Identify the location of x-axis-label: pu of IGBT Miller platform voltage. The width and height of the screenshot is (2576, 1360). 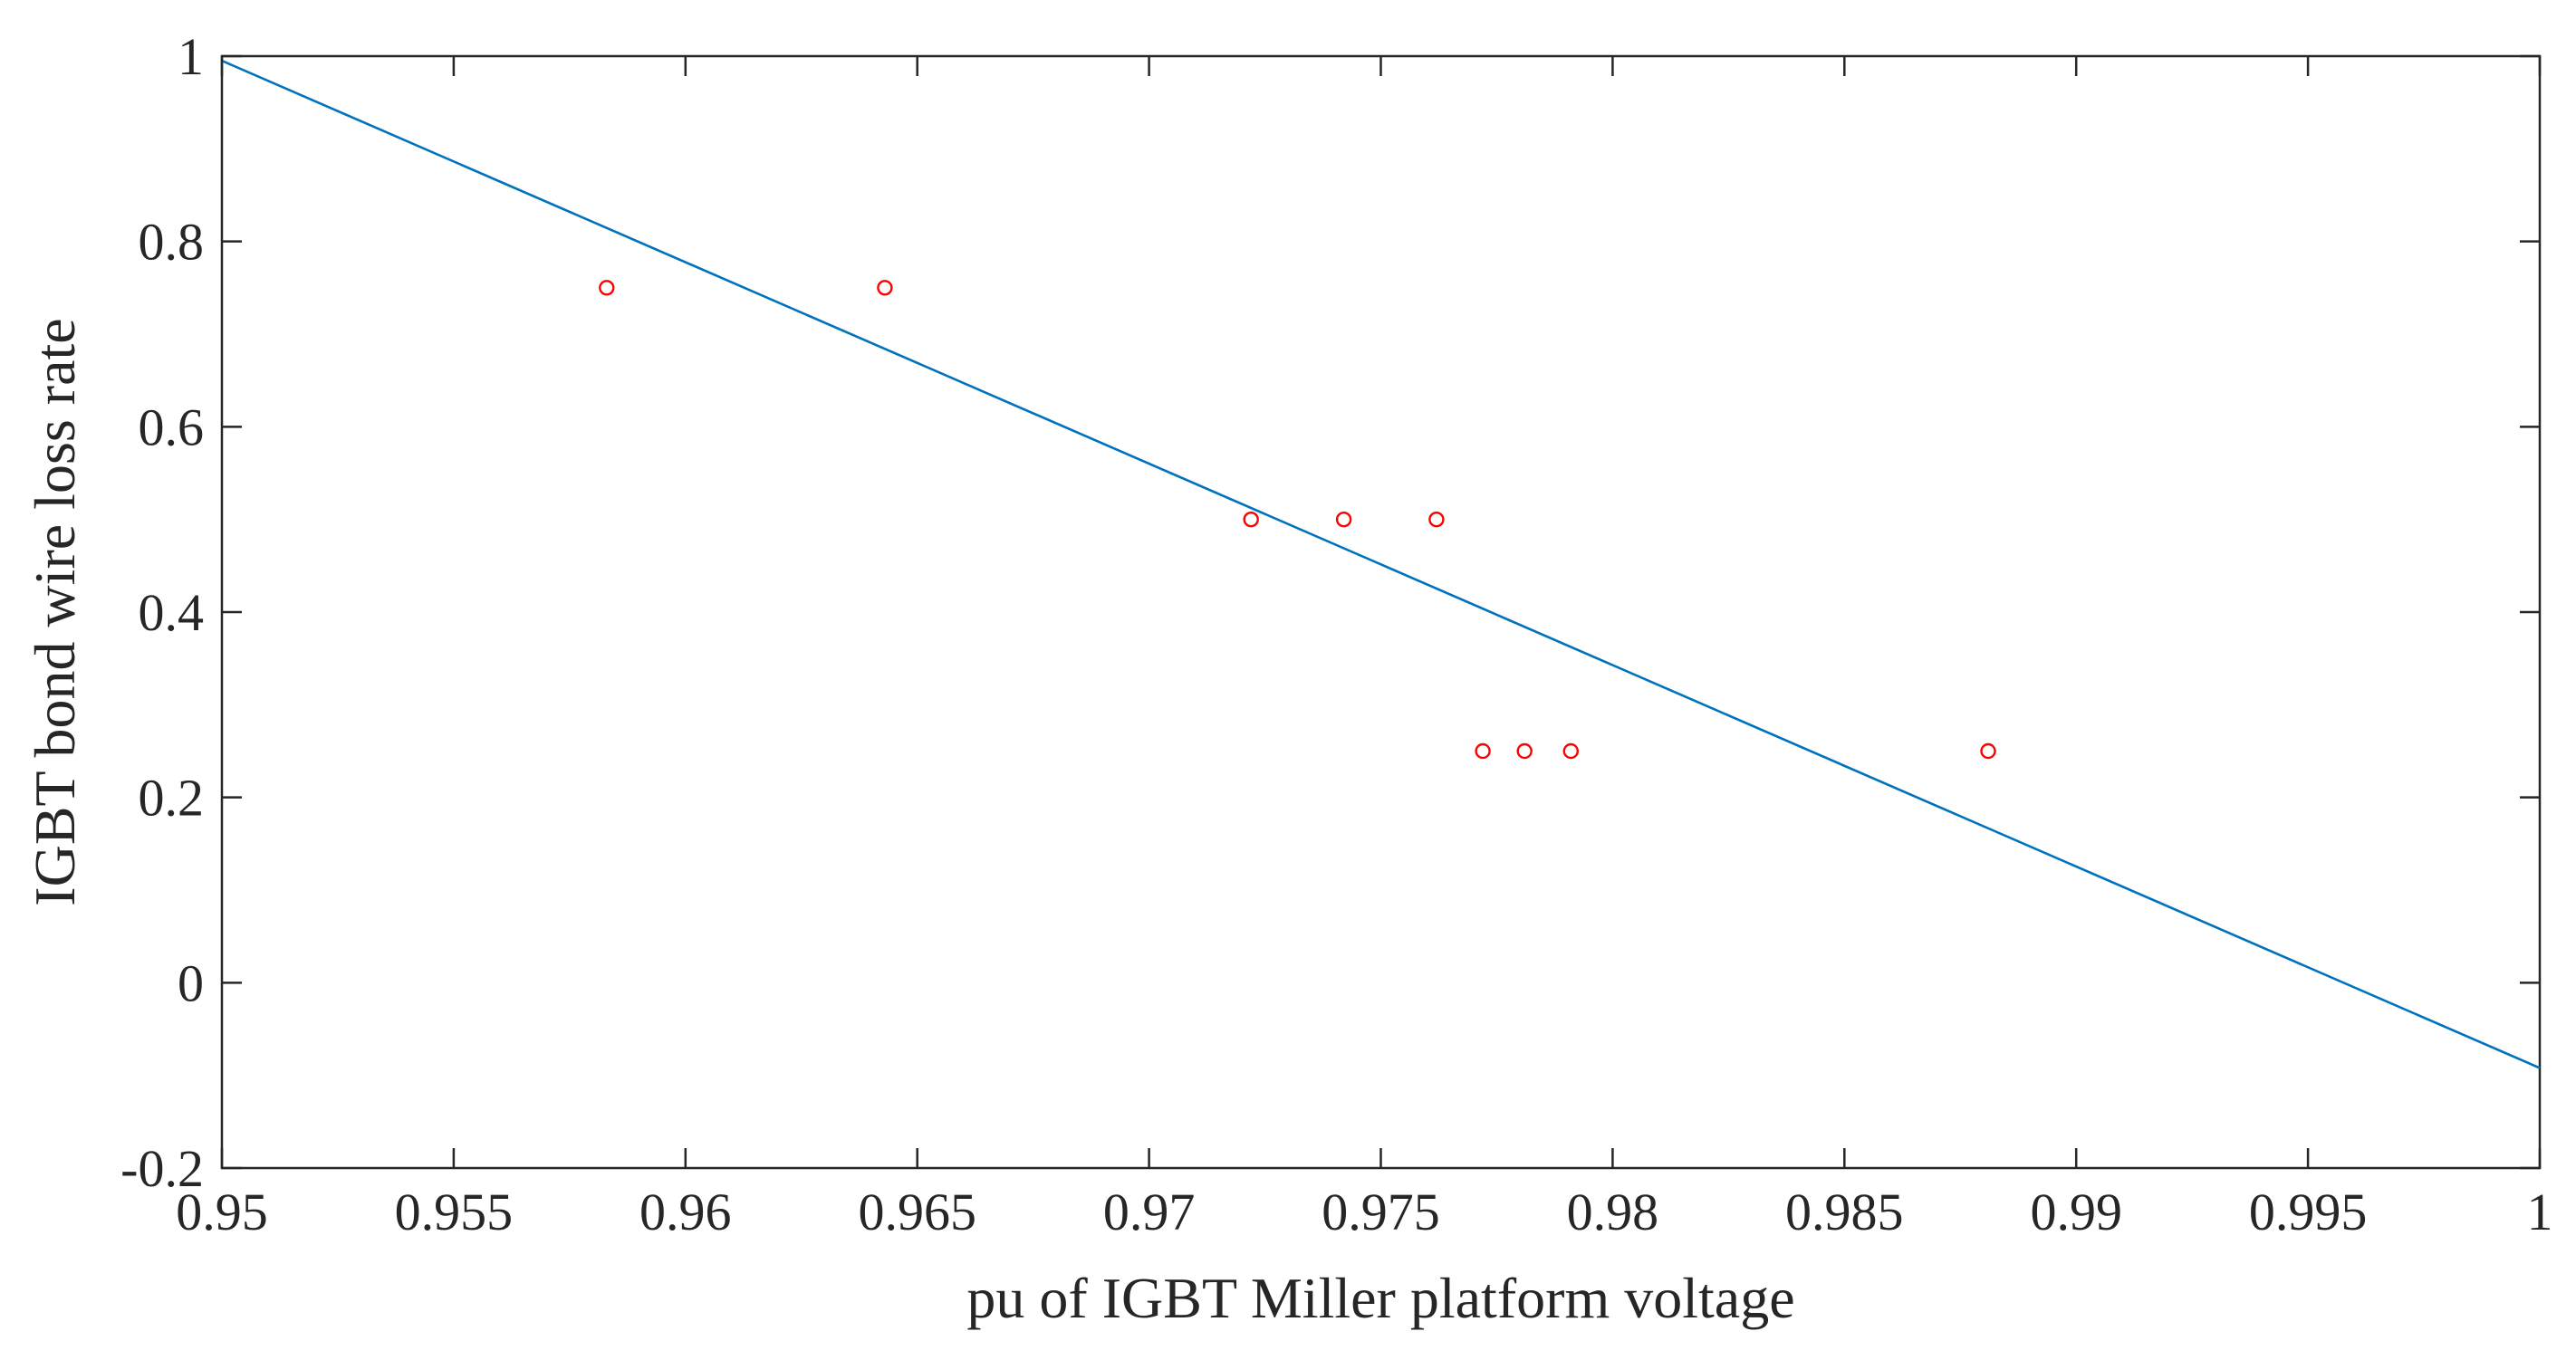
(1380, 1298).